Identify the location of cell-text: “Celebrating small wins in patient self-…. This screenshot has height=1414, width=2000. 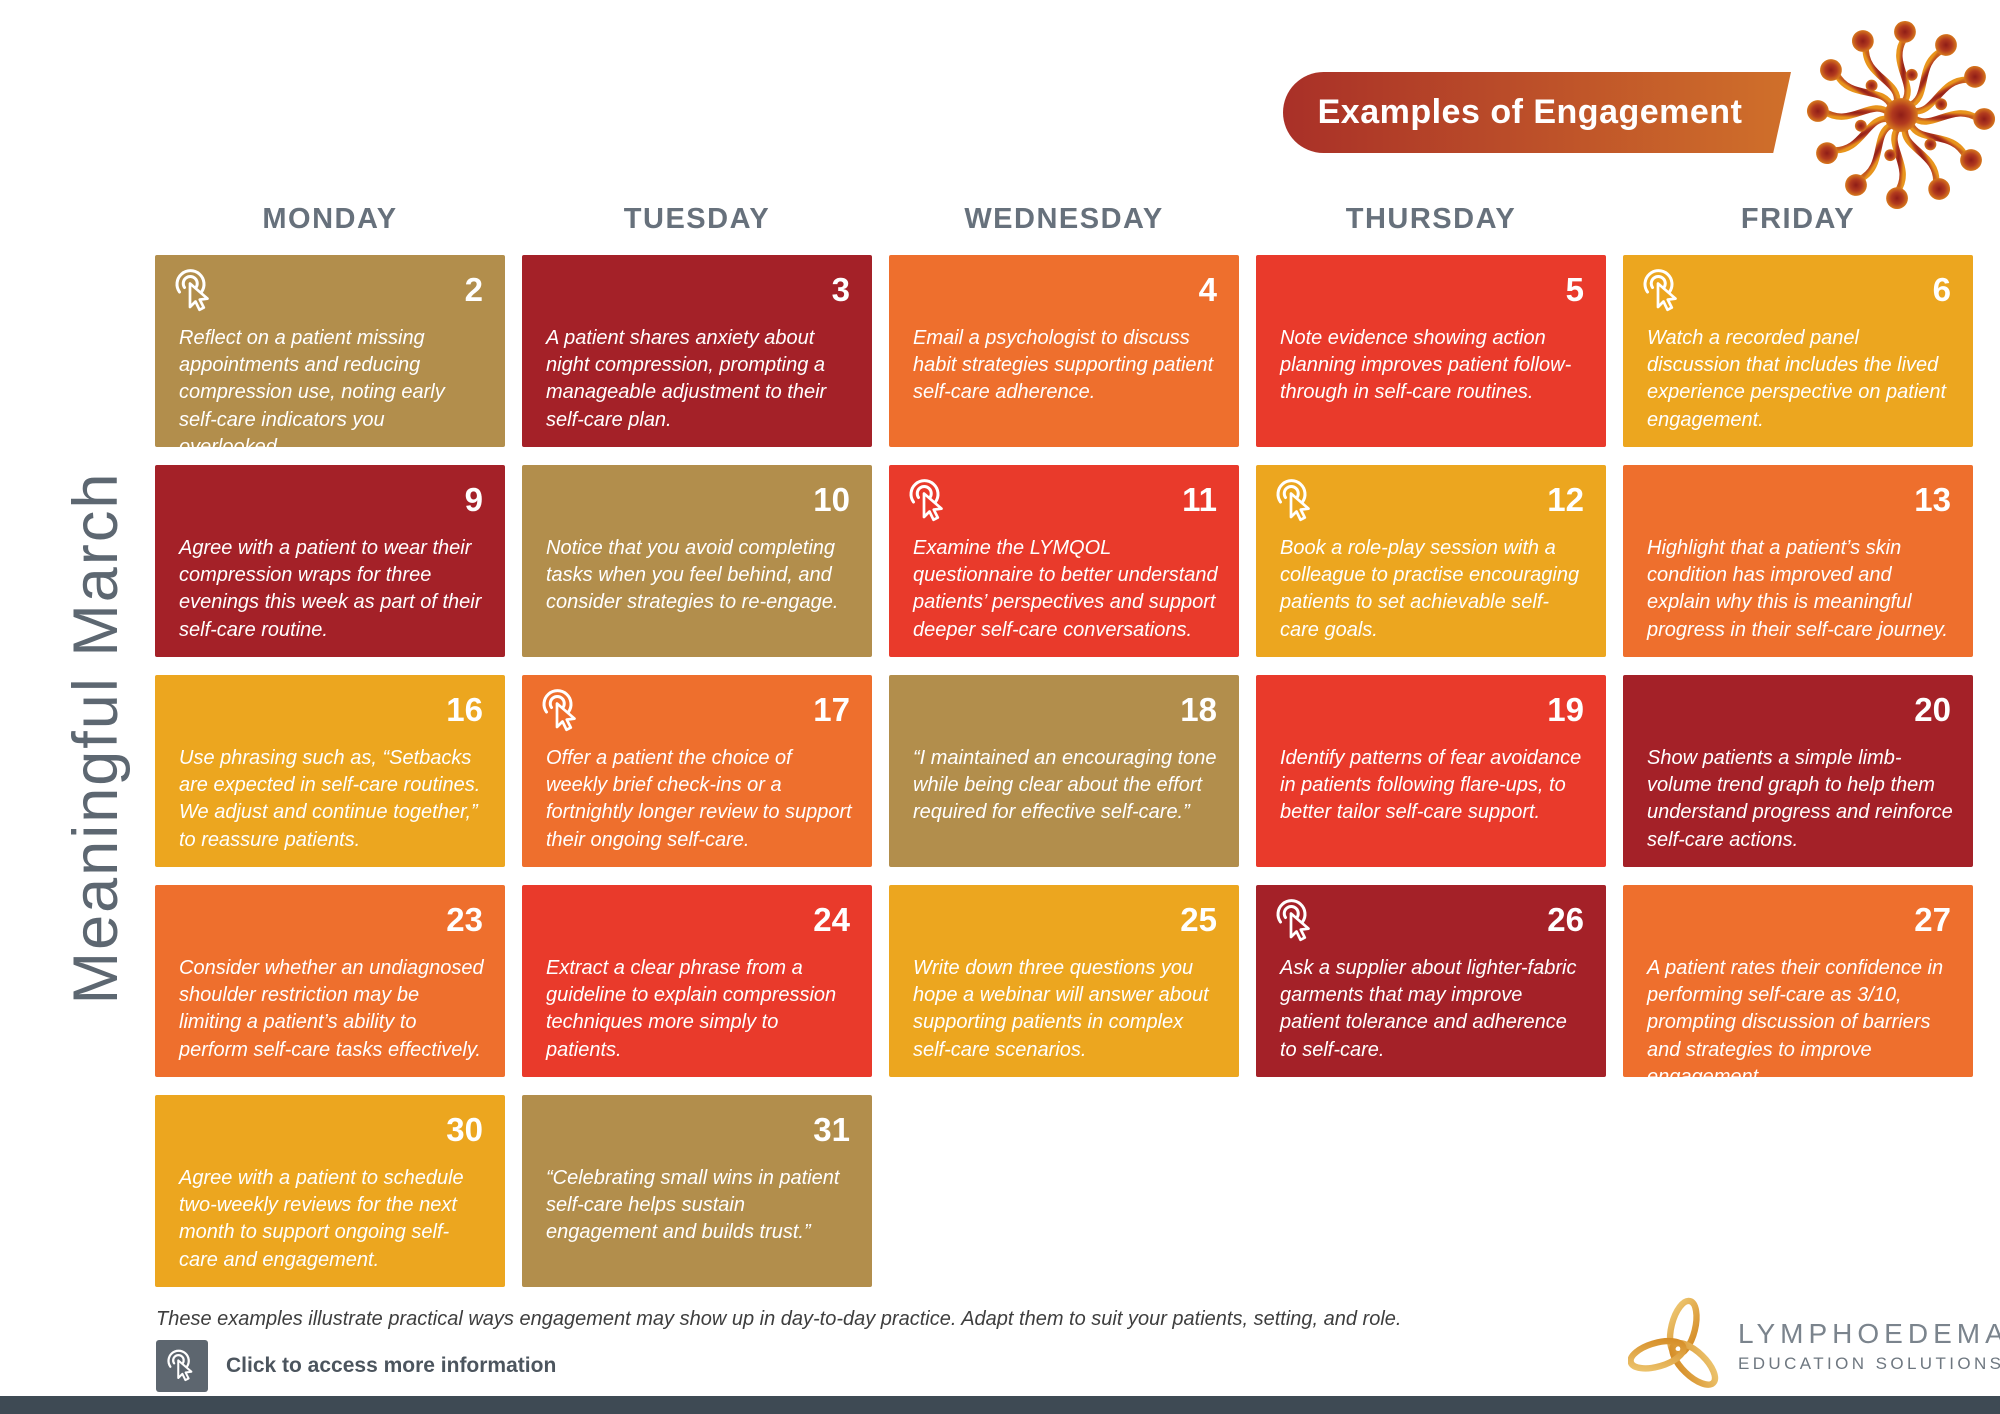
(693, 1205).